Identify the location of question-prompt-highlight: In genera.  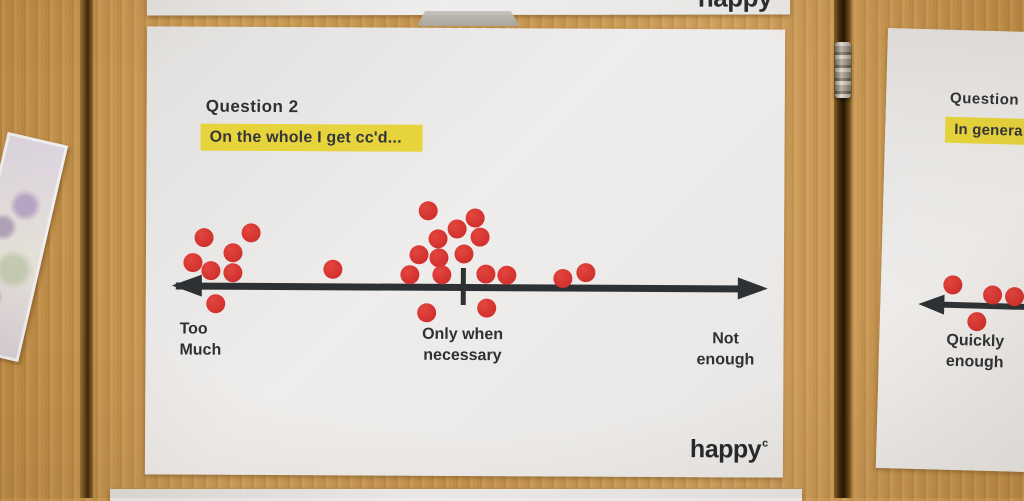
(984, 132).